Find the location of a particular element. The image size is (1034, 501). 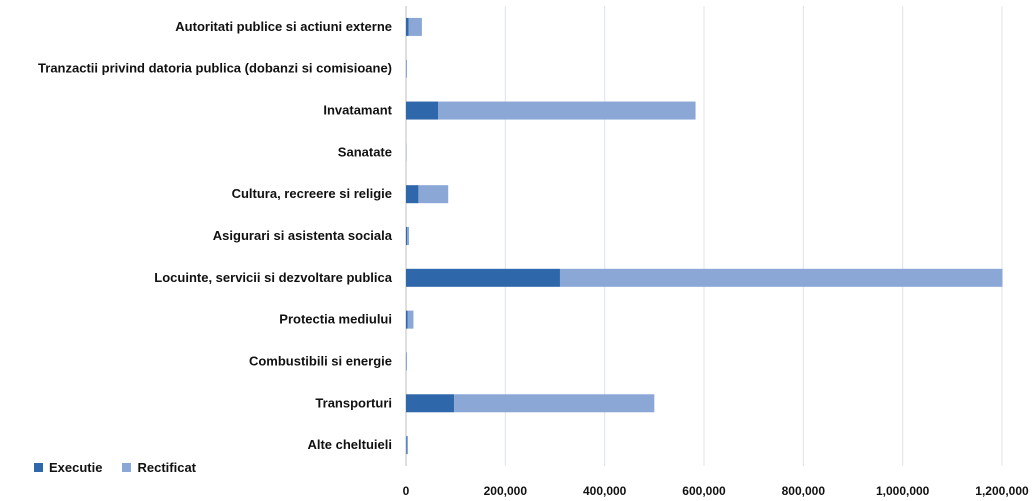

x-tick-label: 0 is located at coordinates (406, 491).